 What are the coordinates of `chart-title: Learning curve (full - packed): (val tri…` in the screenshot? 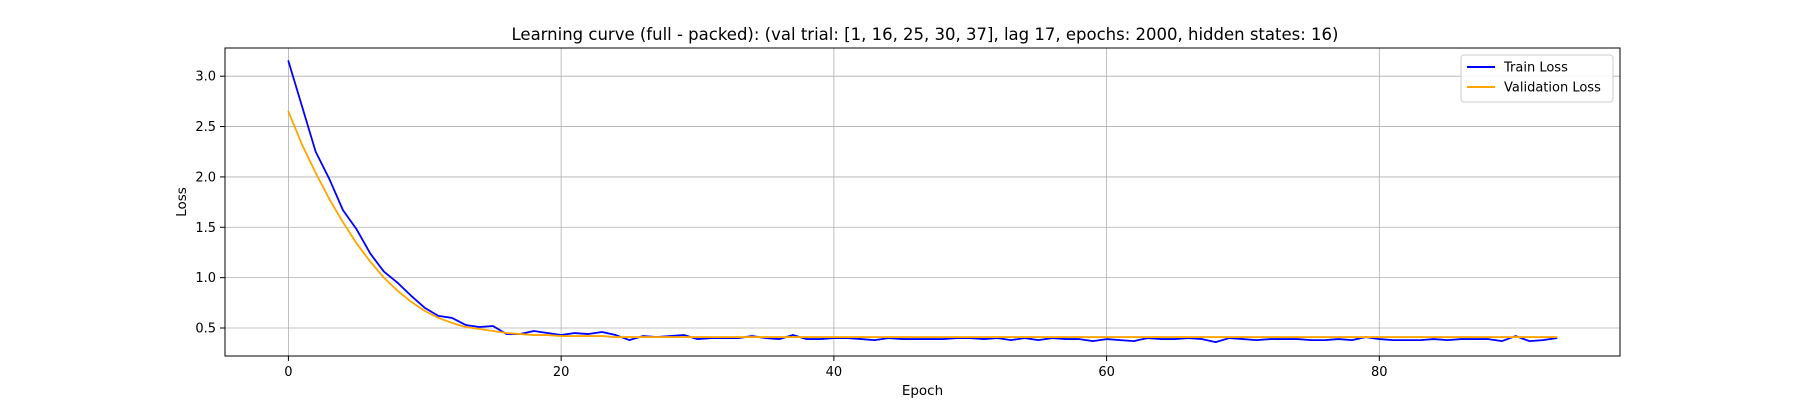 It's located at (925, 34).